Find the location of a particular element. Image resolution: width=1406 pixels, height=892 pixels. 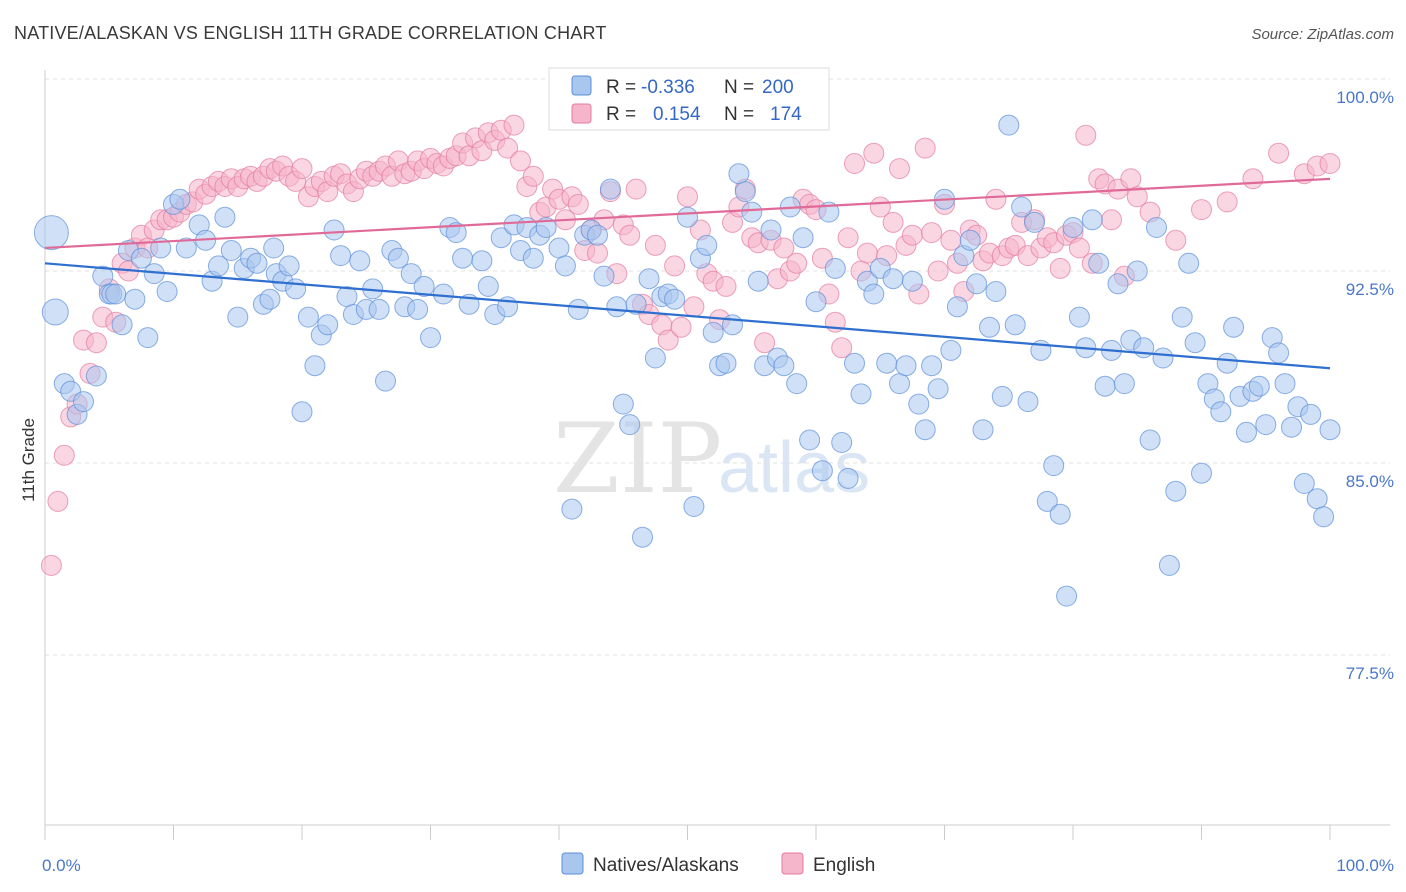

english-r-label: R = is located at coordinates (621, 114).